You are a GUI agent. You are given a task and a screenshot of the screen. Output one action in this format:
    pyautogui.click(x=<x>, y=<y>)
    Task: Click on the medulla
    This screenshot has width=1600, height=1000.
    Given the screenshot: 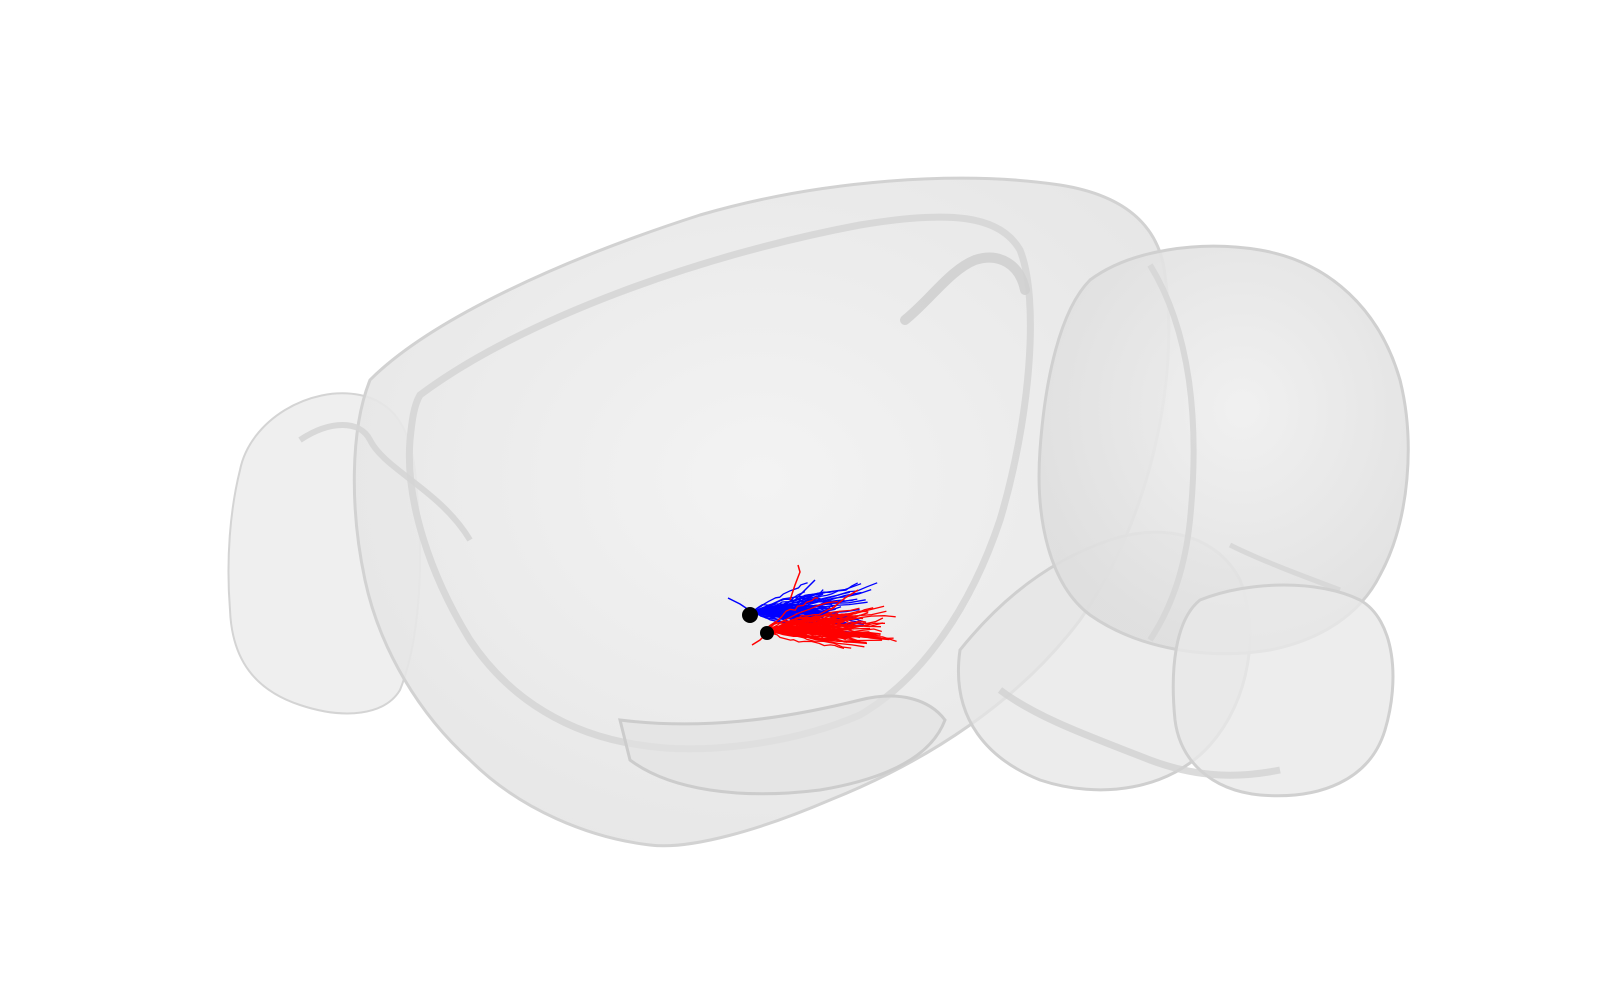 What is the action you would take?
    pyautogui.click(x=1283, y=690)
    